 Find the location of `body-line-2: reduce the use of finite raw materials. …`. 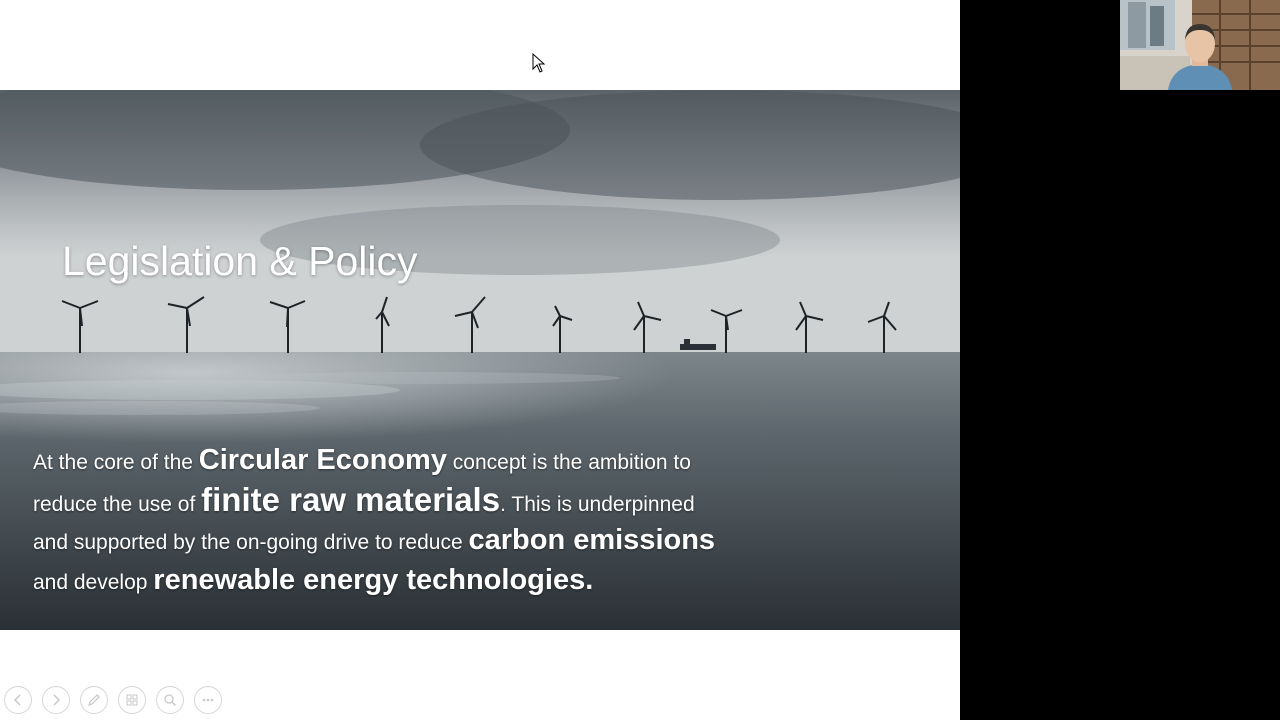

body-line-2: reduce the use of finite raw materials. … is located at coordinates (433, 500).